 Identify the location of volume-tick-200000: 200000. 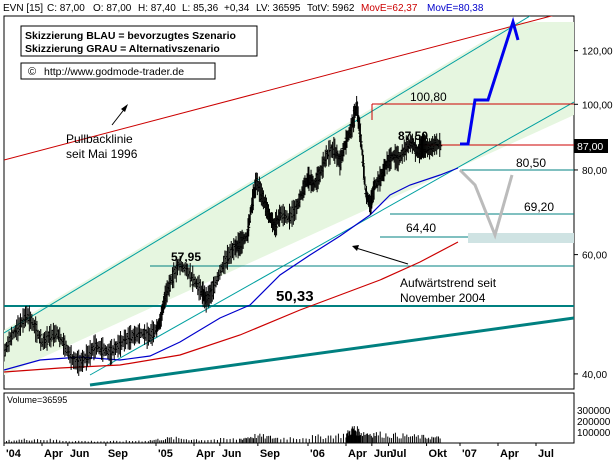
(594, 422).